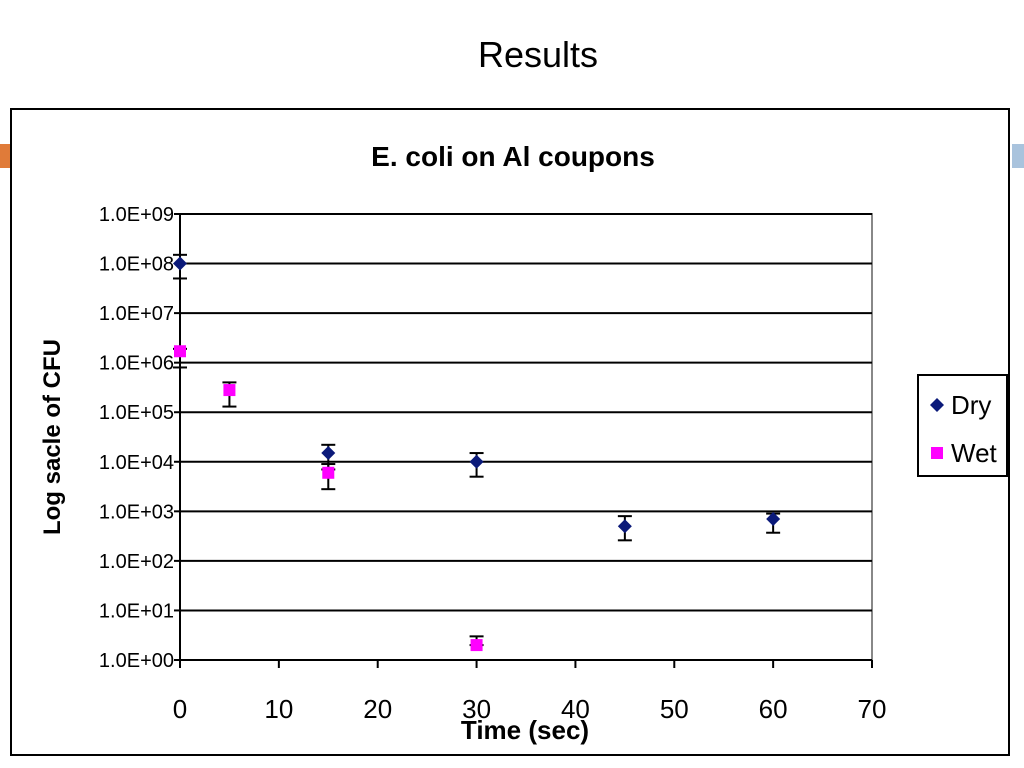 The image size is (1024, 768). What do you see at coordinates (377, 709) in the screenshot?
I see `x-tick-label: 20` at bounding box center [377, 709].